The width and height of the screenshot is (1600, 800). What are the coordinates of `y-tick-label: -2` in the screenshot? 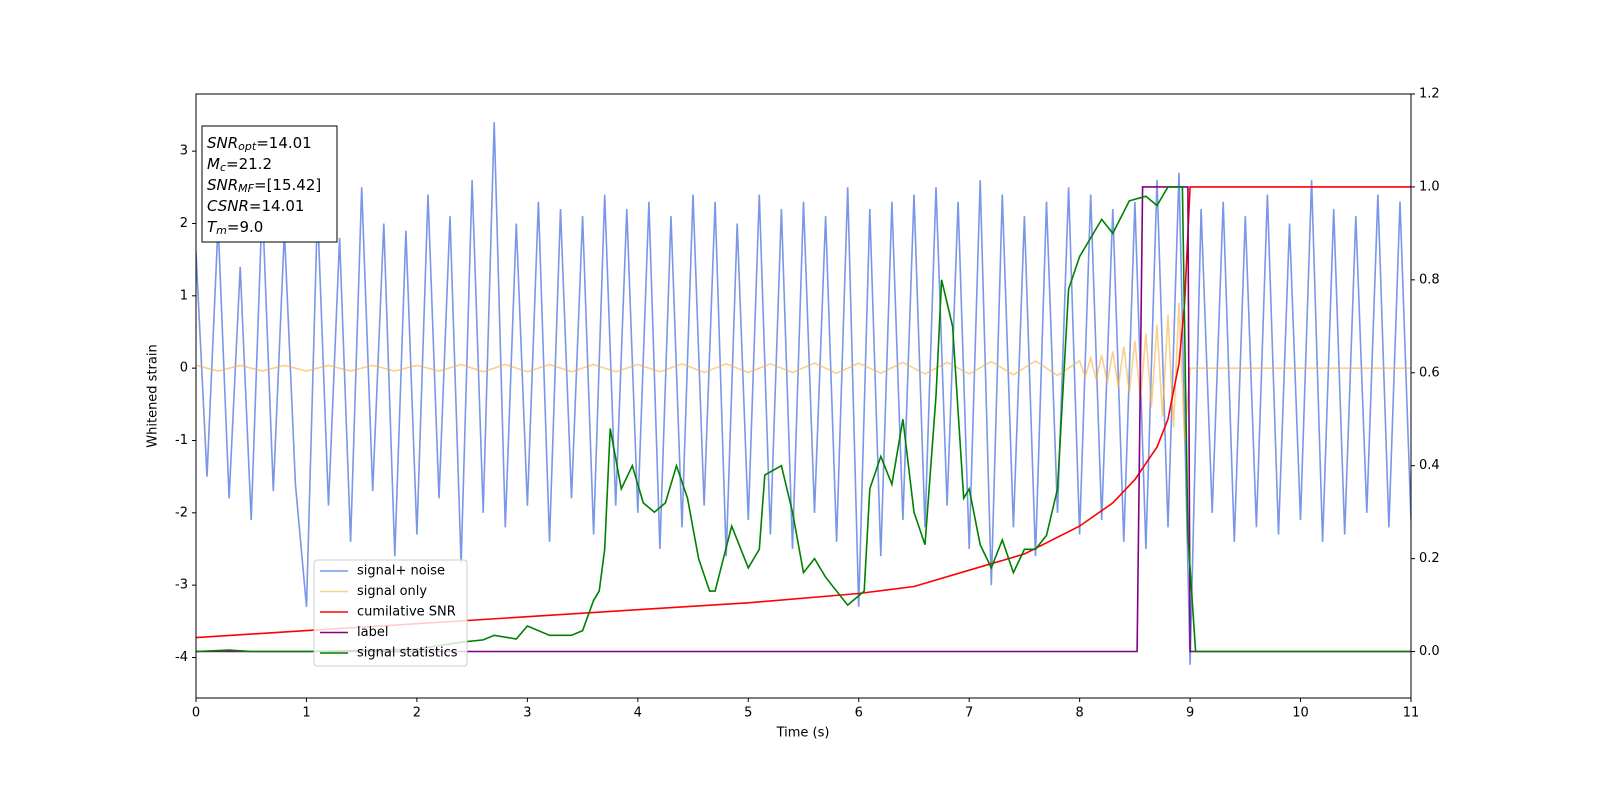 It's located at (181, 512).